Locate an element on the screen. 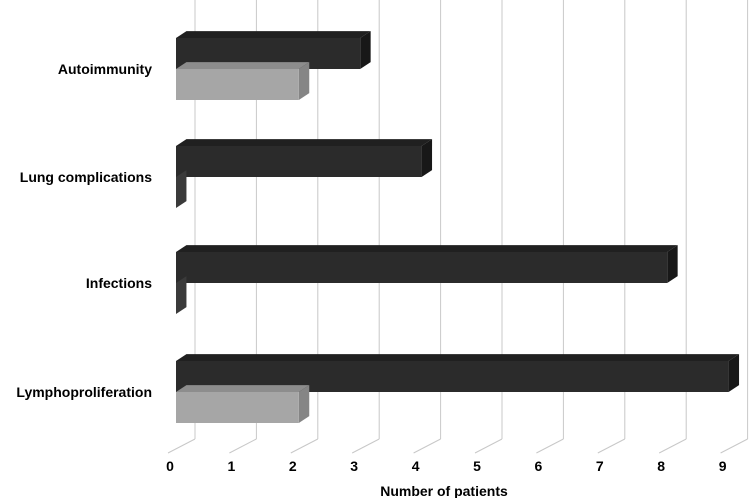 The width and height of the screenshot is (749, 498). x-tick-label-8: 8 is located at coordinates (661, 466).